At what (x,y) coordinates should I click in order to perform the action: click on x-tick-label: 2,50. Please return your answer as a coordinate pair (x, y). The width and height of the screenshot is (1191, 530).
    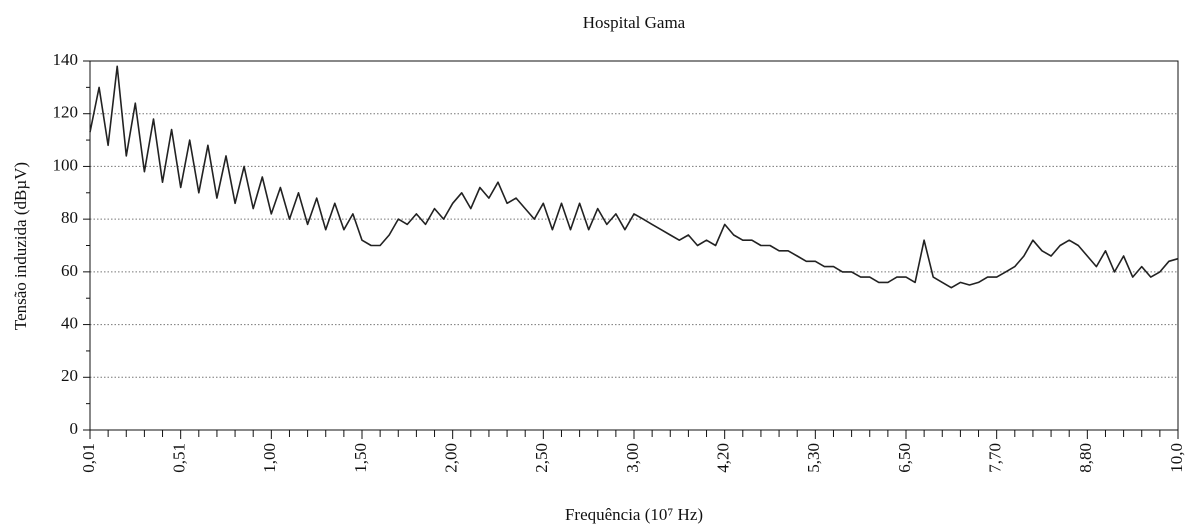
    Looking at the image, I should click on (541, 458).